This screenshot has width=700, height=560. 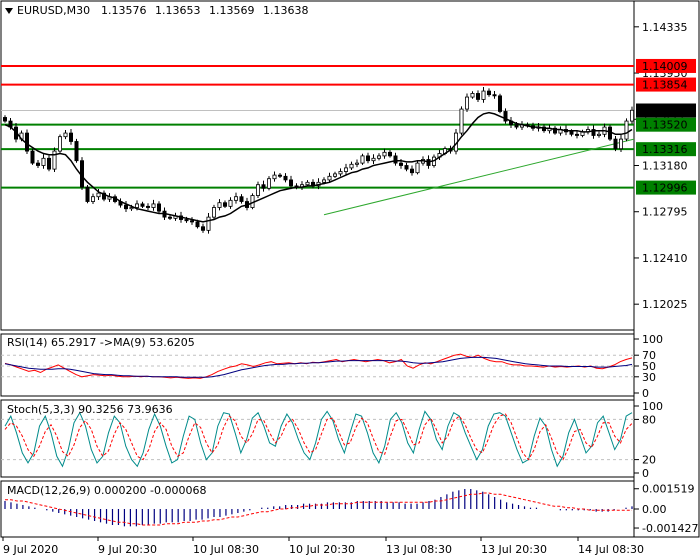 I want to click on symbol-menu-triangle-icon, so click(x=9, y=11).